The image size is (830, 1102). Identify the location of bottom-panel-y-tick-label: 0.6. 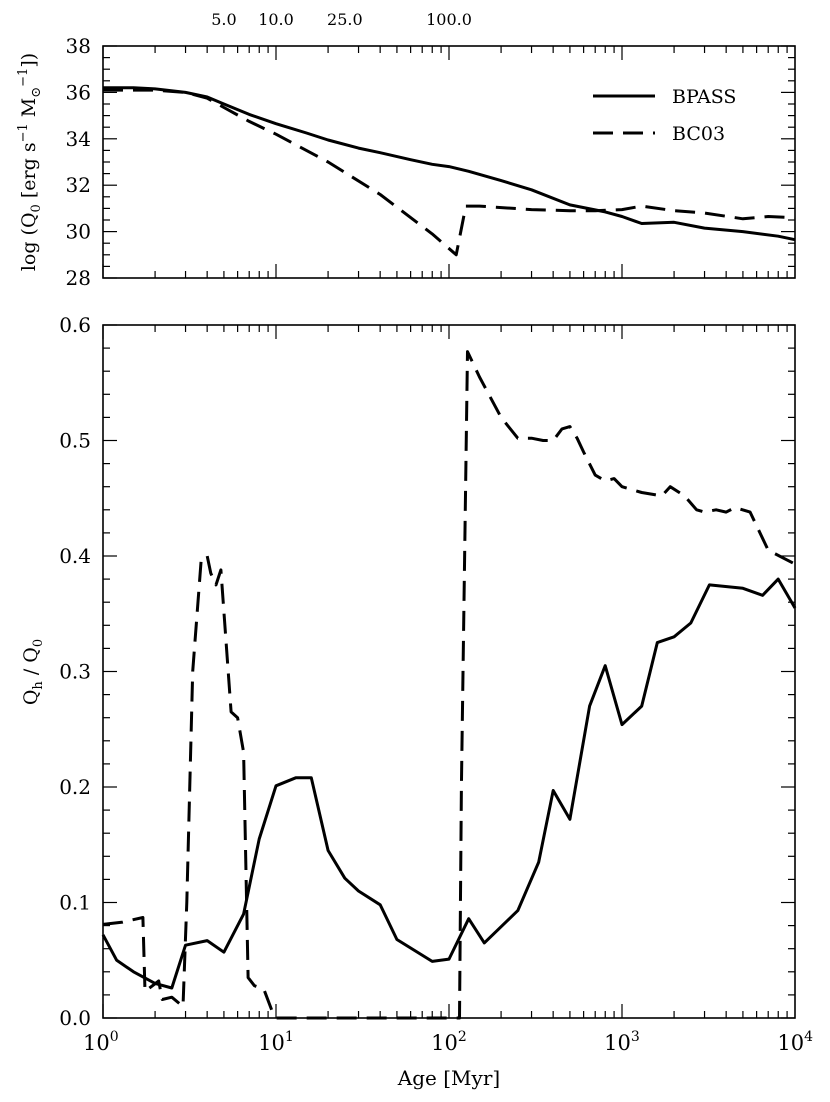
(75, 325).